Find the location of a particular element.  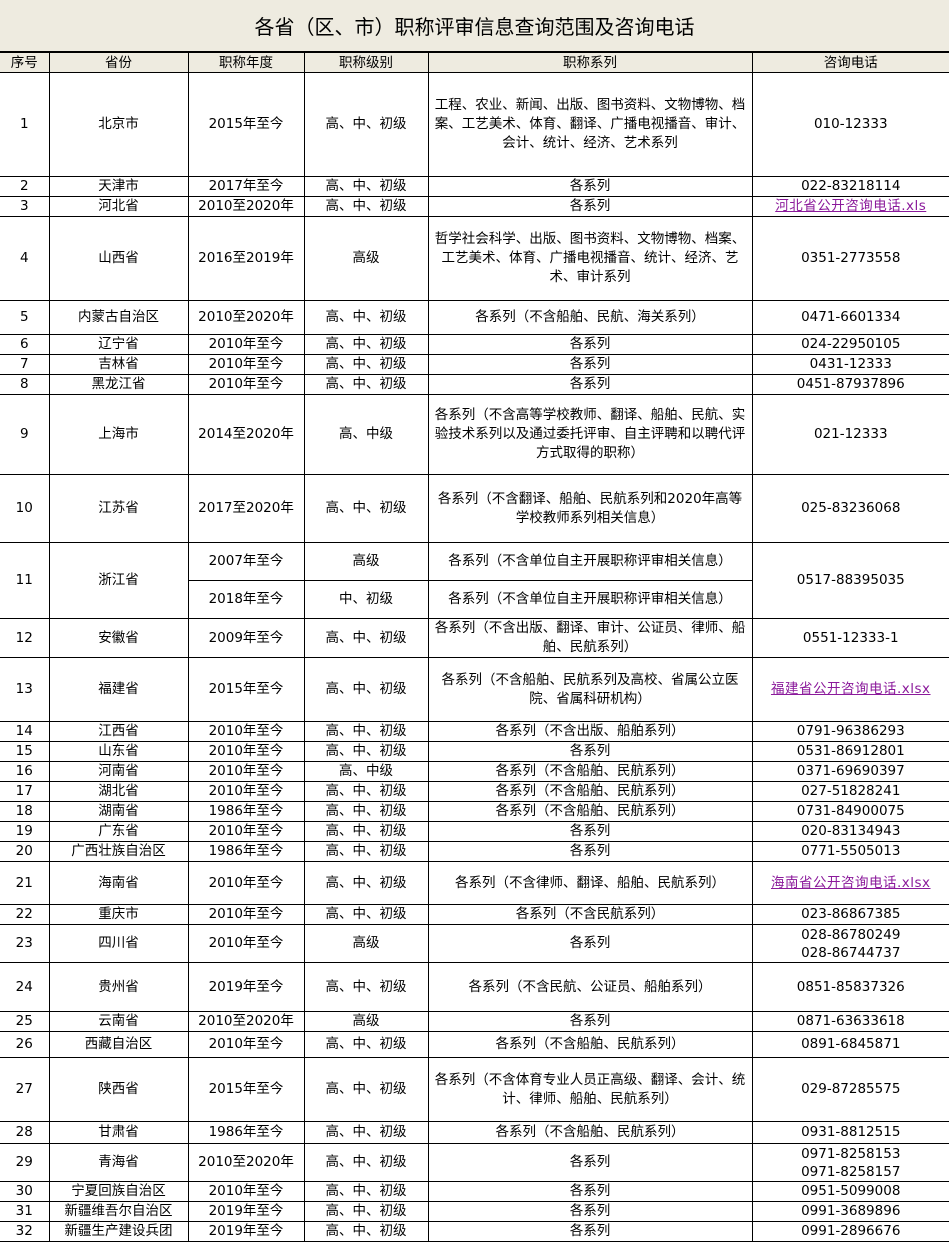

phone-cell: 027-51828241 is located at coordinates (850, 791).